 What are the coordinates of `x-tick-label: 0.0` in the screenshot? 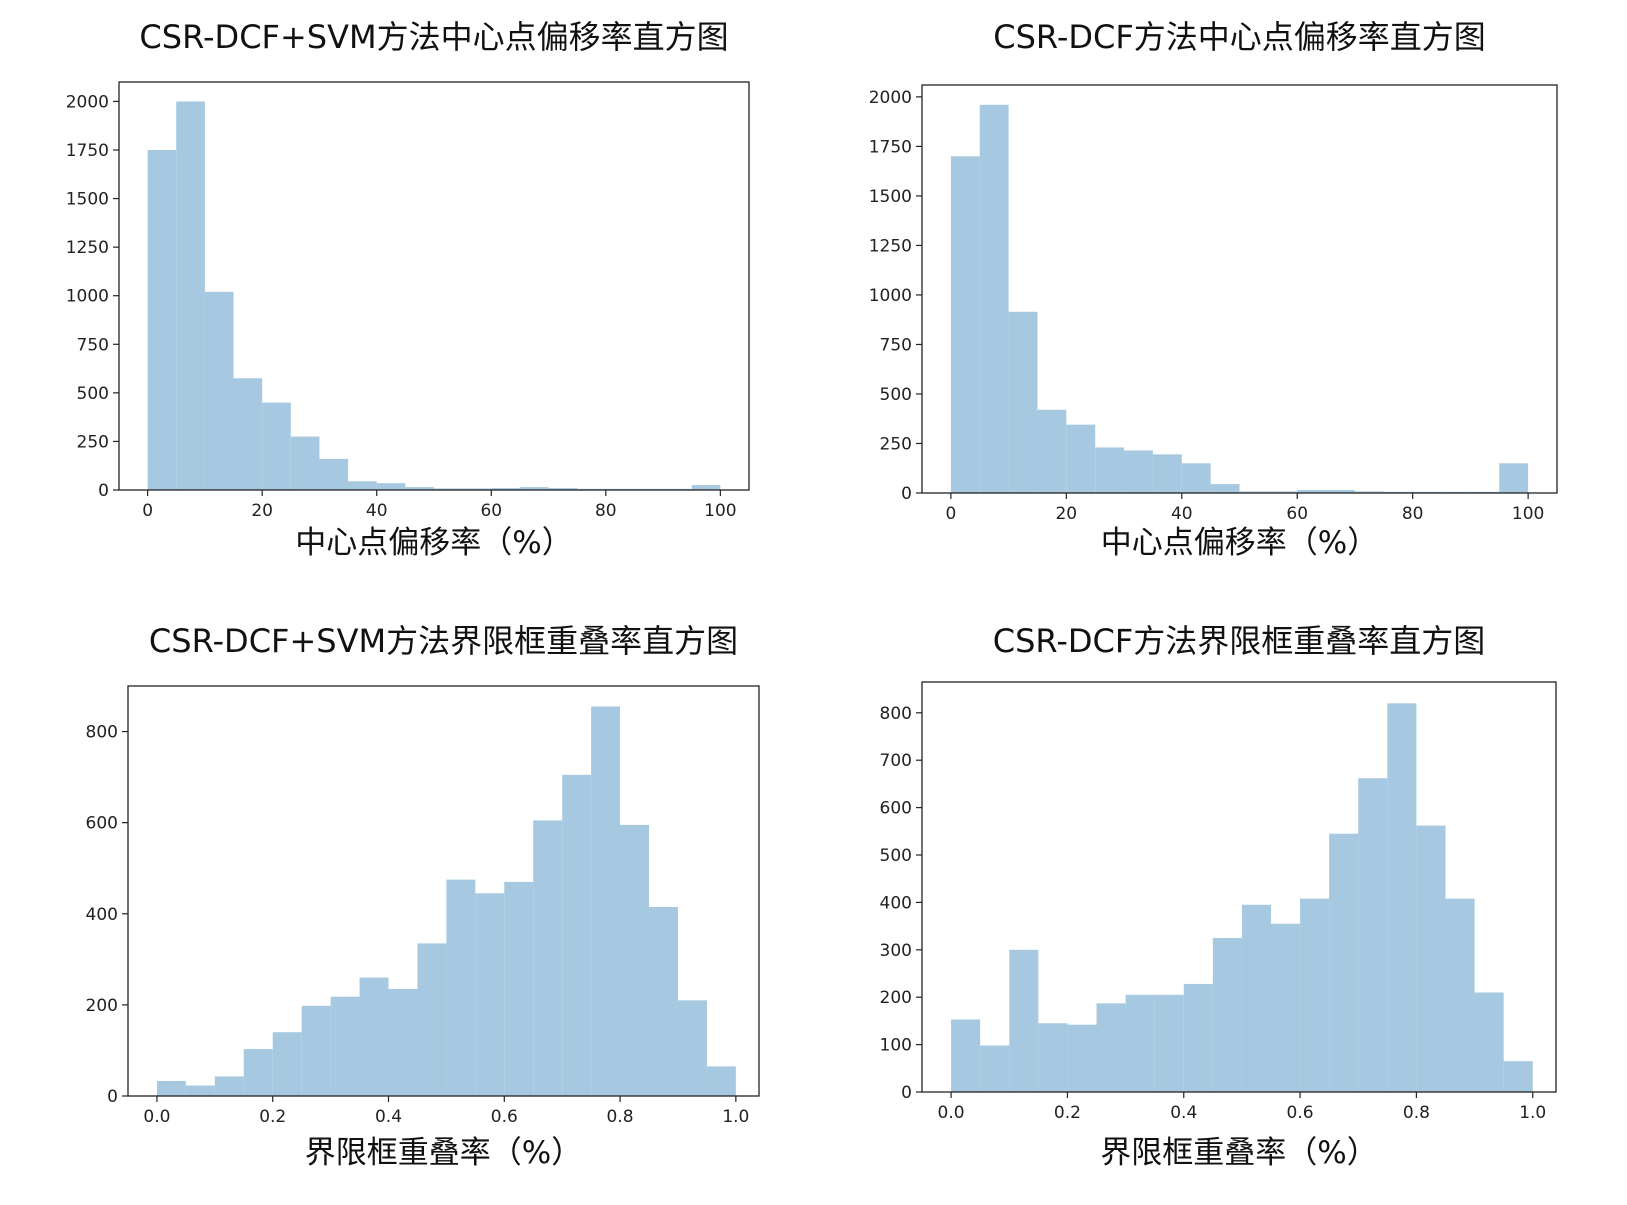 It's located at (156, 1117).